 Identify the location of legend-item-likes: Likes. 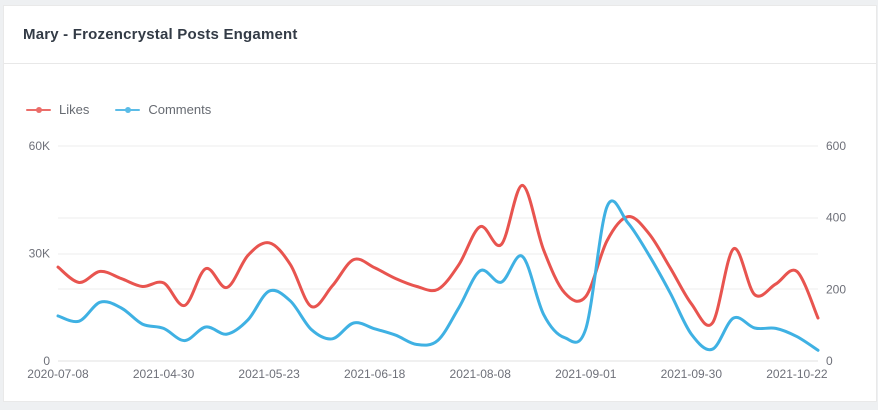
(57, 109).